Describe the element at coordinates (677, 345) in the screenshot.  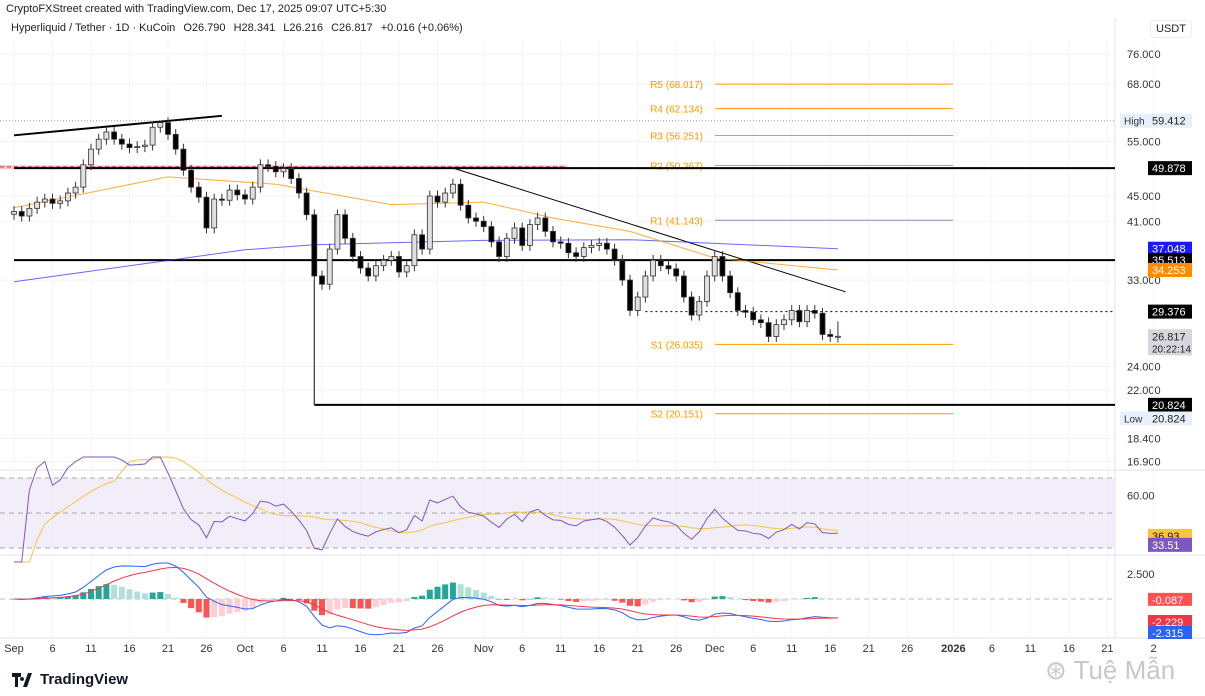
I see `pivot-label-S1: S1 (26.035)` at that location.